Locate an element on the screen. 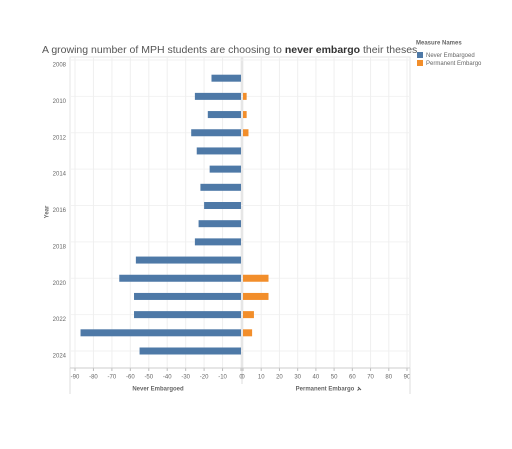 The height and width of the screenshot is (449, 512). x-tick-label: 10 is located at coordinates (261, 378).